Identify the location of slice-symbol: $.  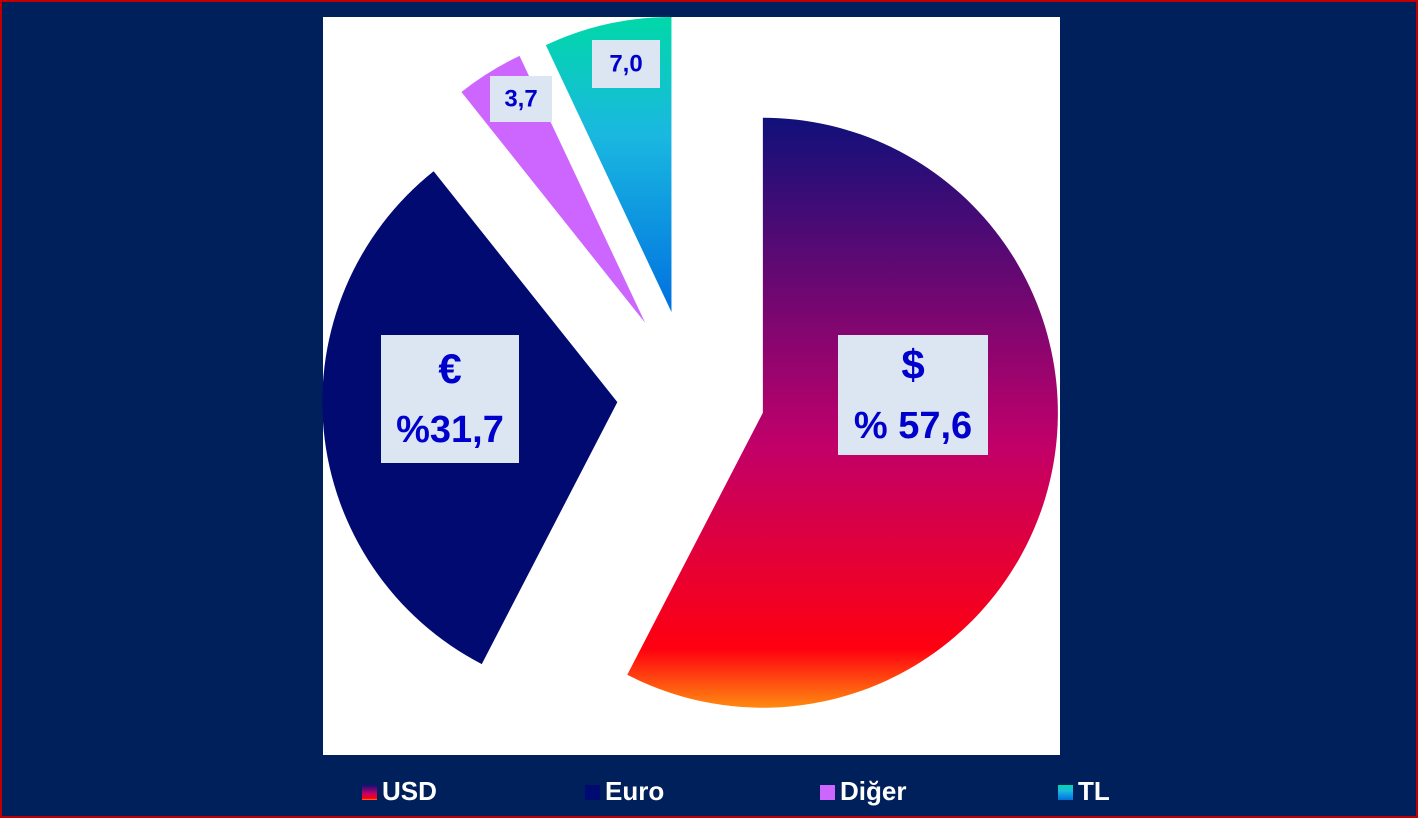
(912, 364).